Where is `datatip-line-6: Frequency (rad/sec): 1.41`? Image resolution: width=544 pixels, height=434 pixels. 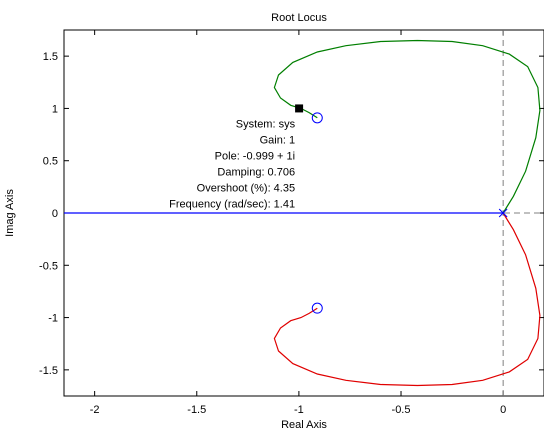
datatip-line-6: Frequency (rad/sec): 1.41 is located at coordinates (232, 204).